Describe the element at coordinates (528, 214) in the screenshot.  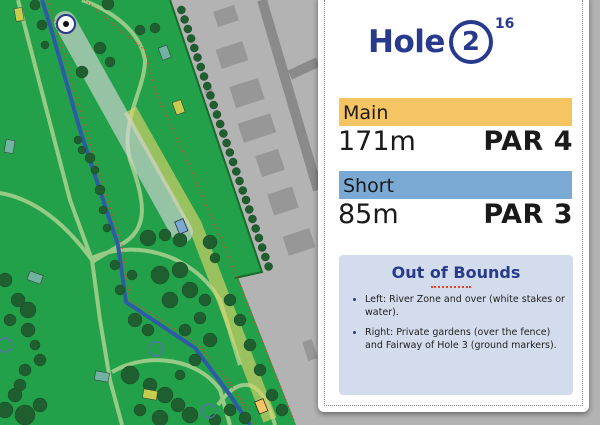
I see `short-par: PAR 3` at that location.